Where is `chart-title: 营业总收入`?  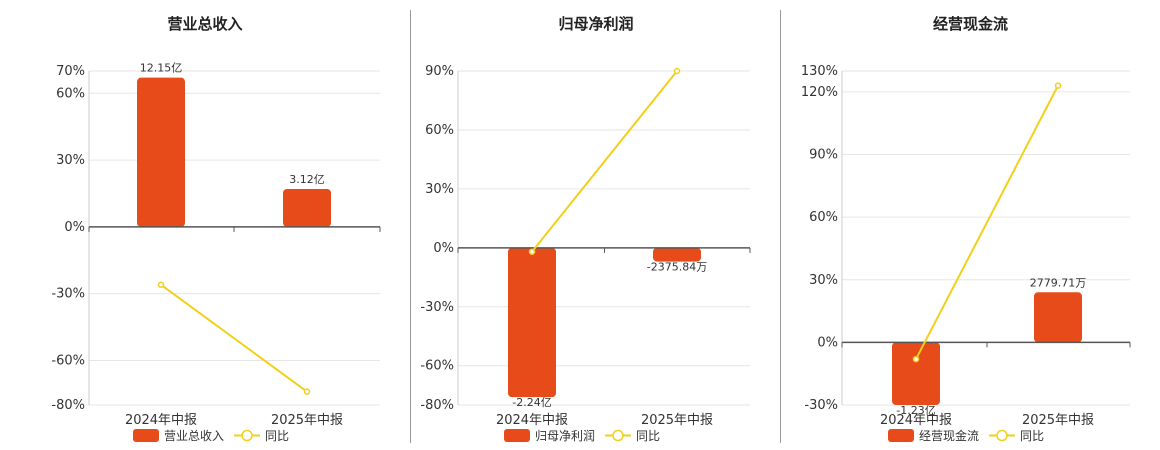 chart-title: 营业总收入 is located at coordinates (205, 24).